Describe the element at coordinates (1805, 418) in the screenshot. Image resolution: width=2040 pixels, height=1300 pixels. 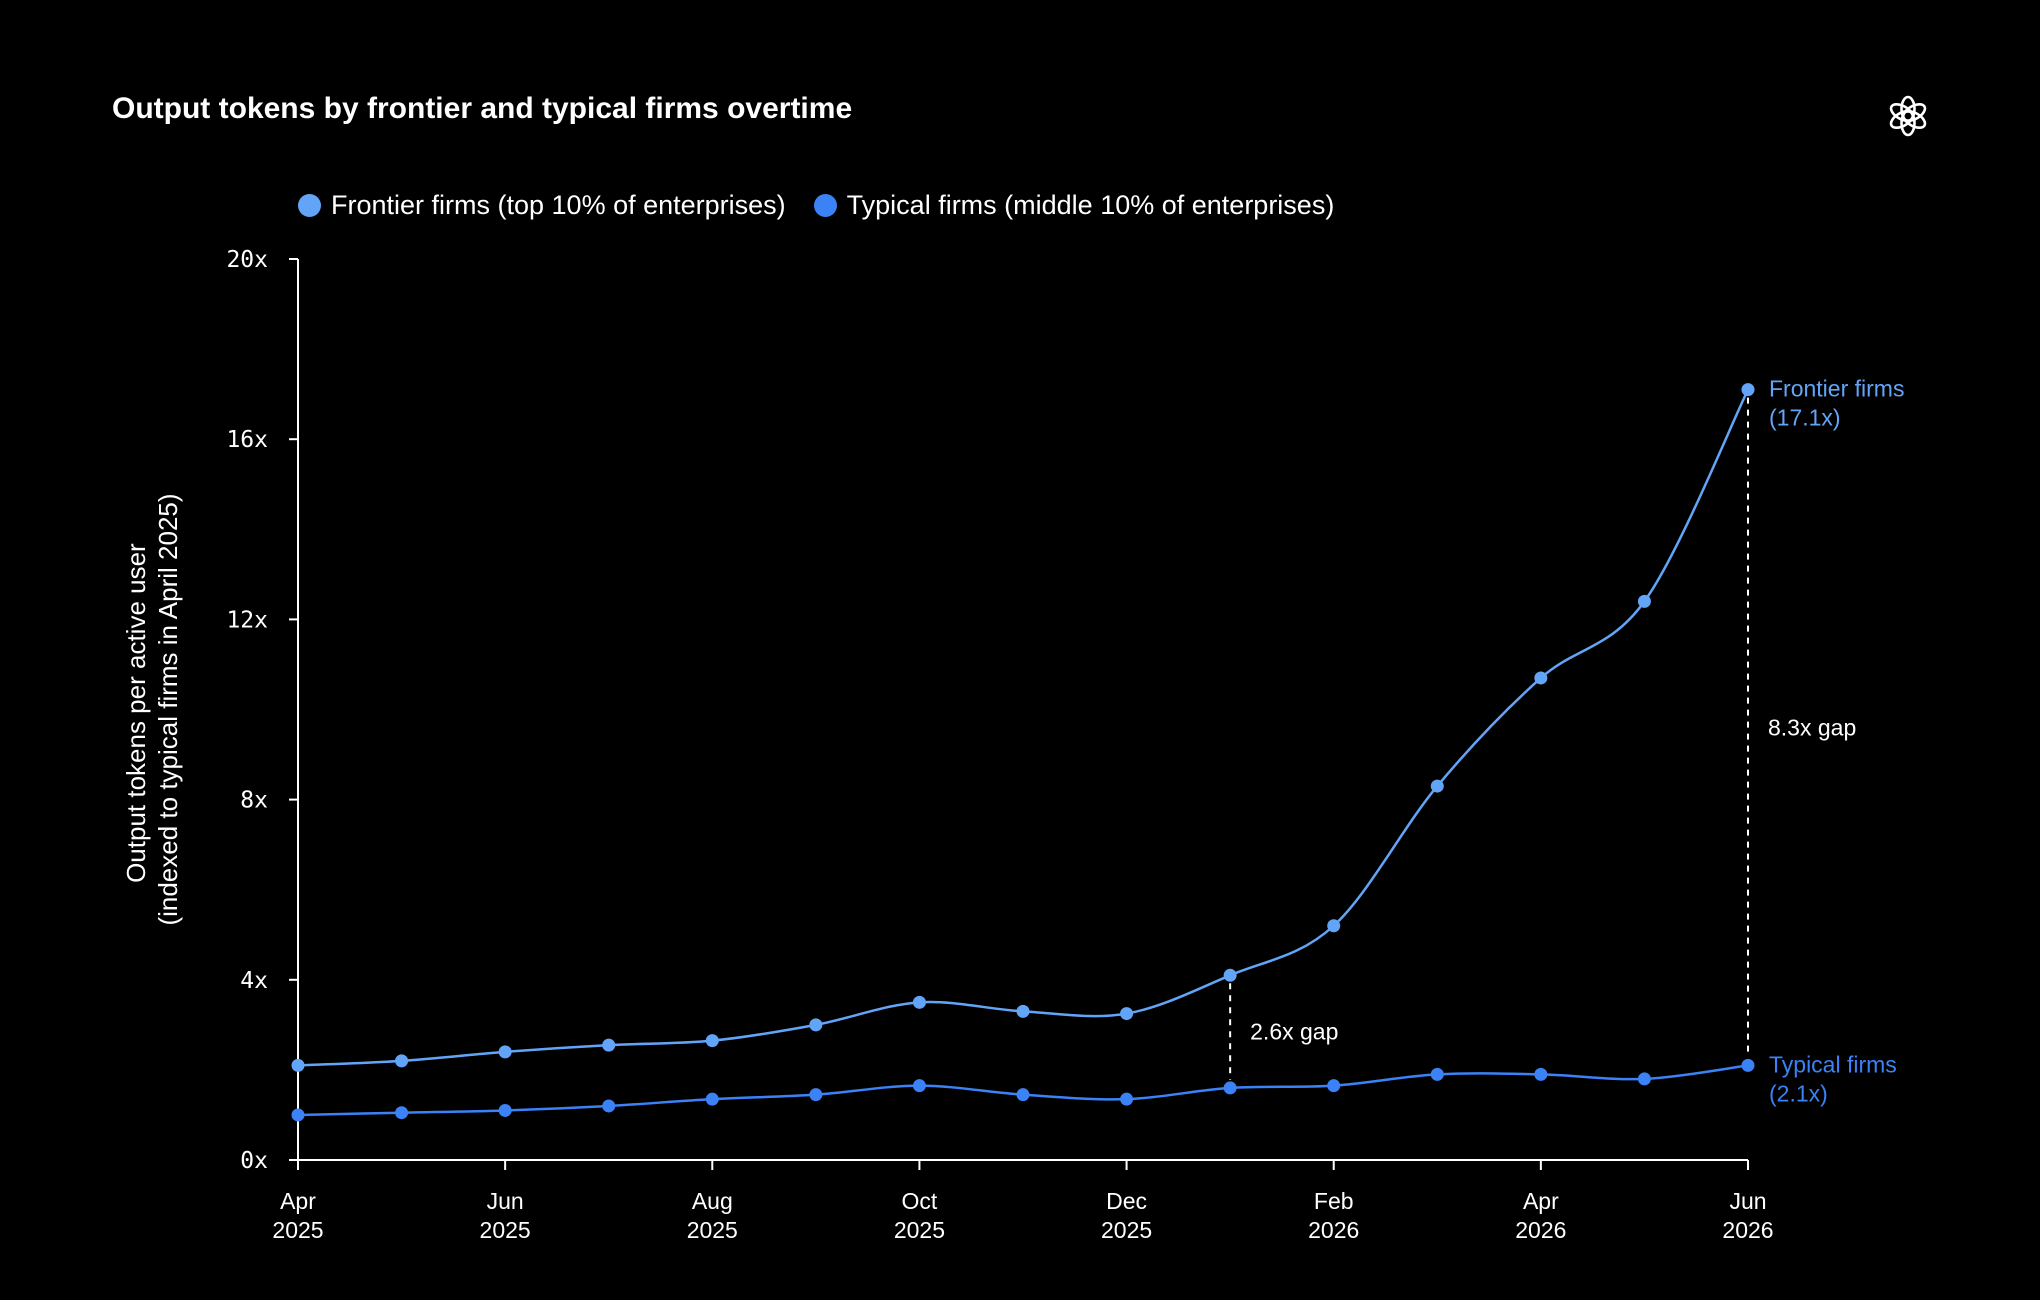
I see `end-label-line-2: (17.1x)` at that location.